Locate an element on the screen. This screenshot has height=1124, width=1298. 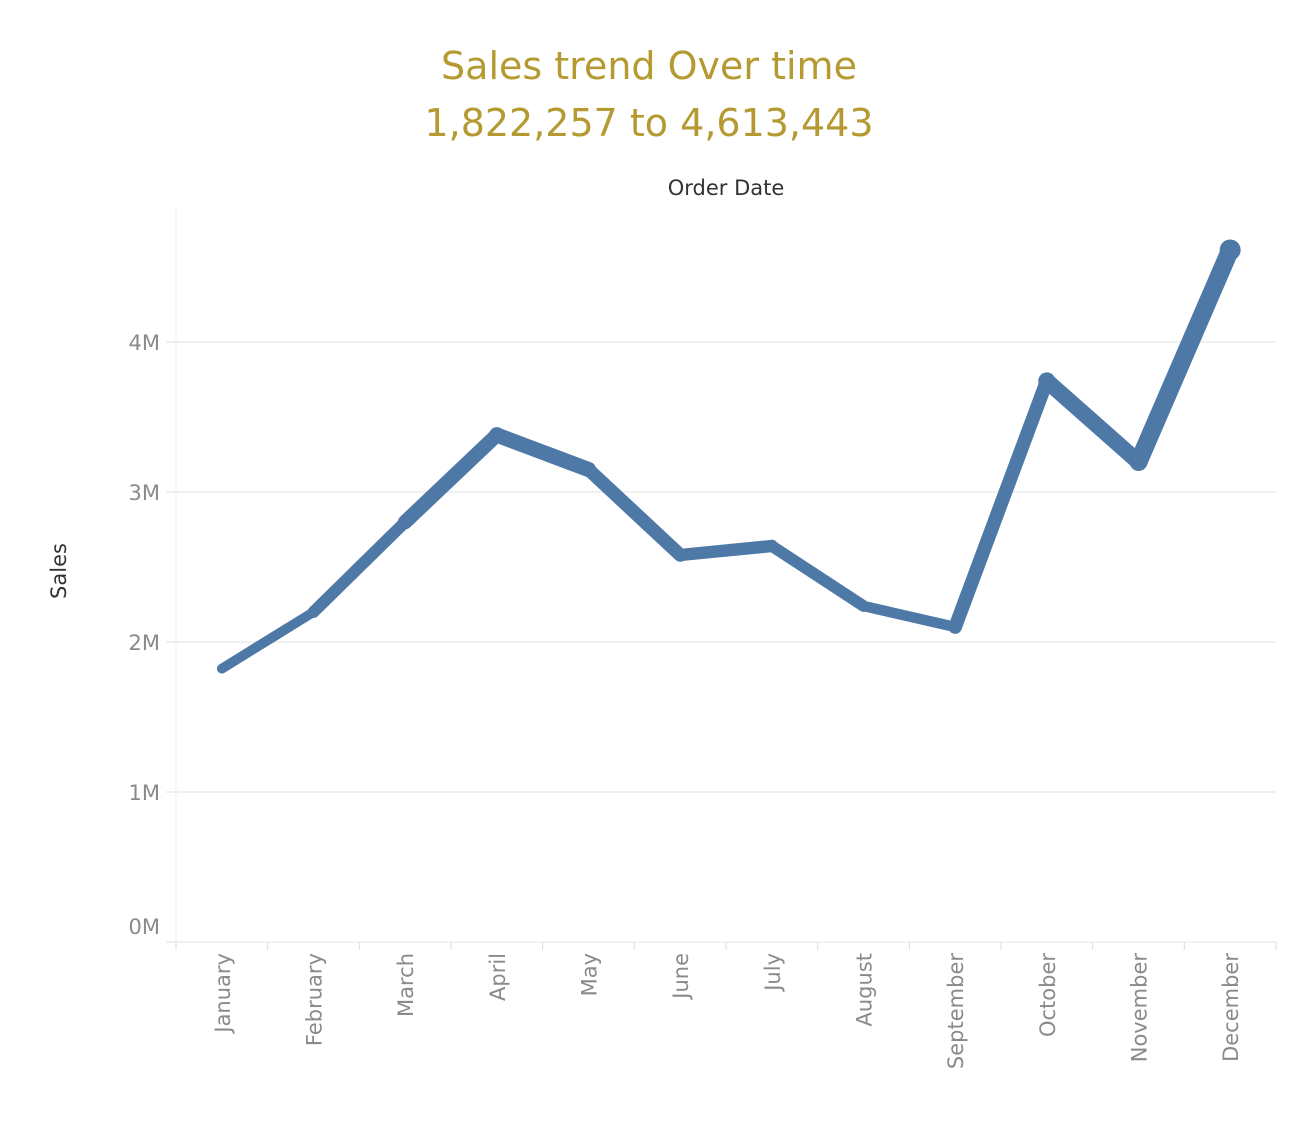
chart-title: Sales trend Over time is located at coordinates (649, 66).